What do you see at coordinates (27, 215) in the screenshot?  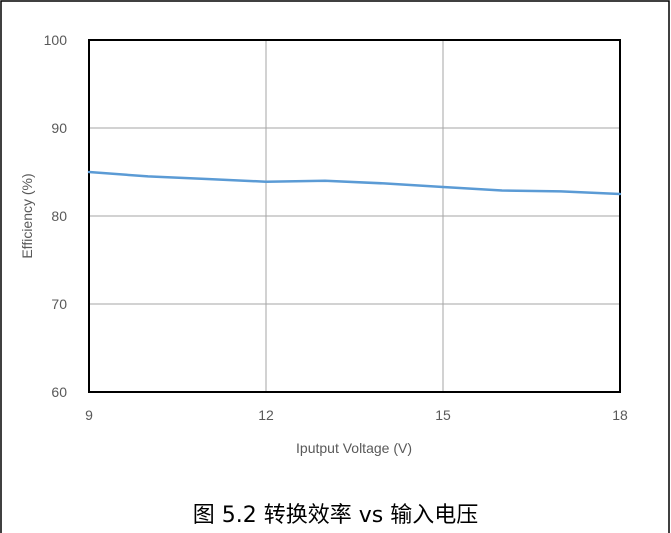 I see `y-axis-label: Efficiency (%)` at bounding box center [27, 215].